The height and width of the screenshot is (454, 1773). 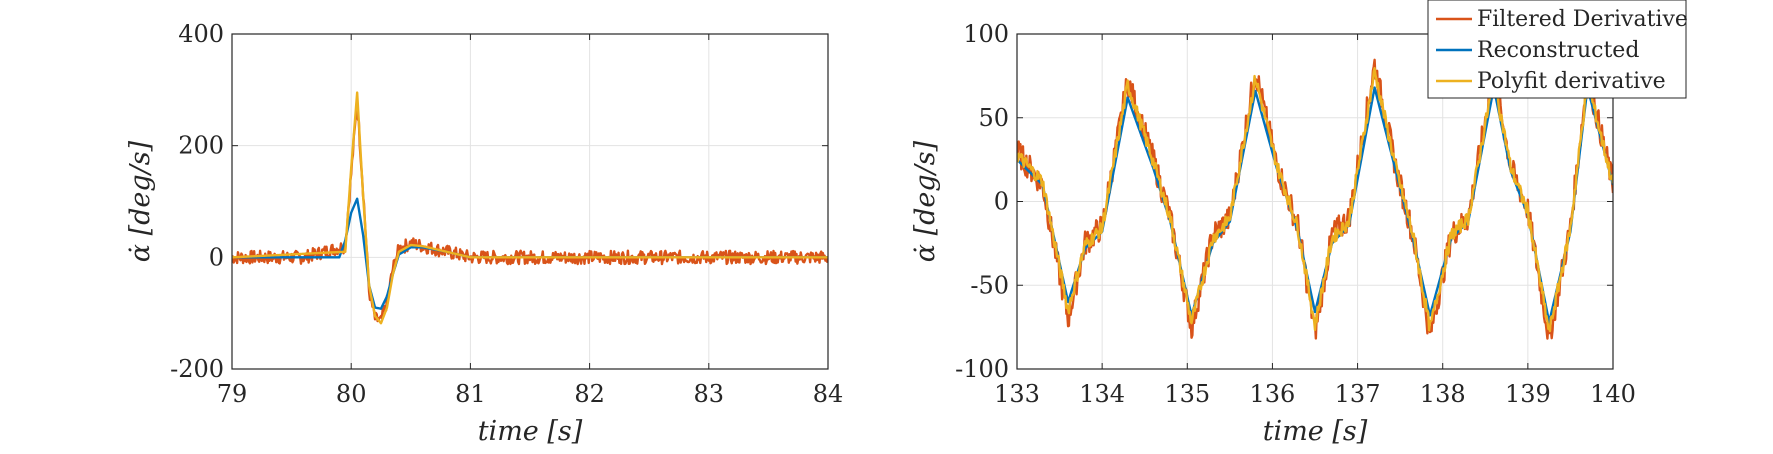 What do you see at coordinates (351, 394) in the screenshot?
I see `x-tick-label: 80` at bounding box center [351, 394].